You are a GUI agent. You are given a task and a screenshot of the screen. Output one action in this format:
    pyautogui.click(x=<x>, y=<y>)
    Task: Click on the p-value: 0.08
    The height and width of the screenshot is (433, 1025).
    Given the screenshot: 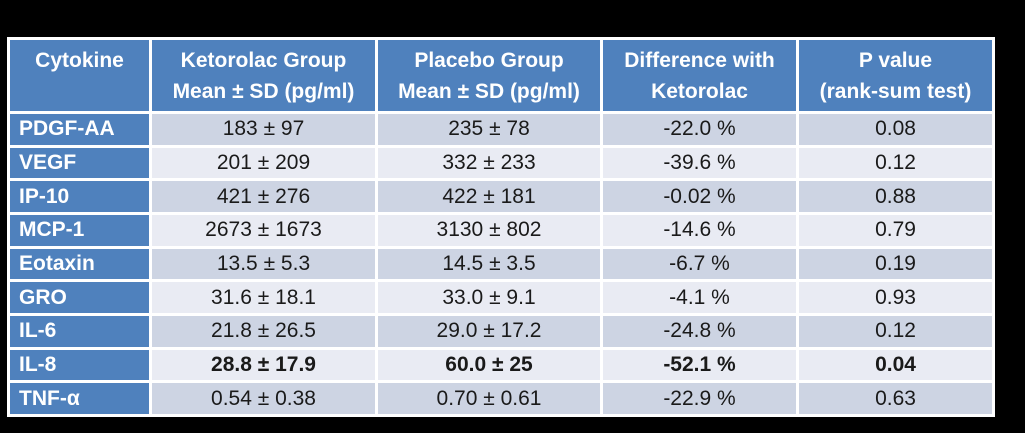 What is the action you would take?
    pyautogui.click(x=895, y=129)
    